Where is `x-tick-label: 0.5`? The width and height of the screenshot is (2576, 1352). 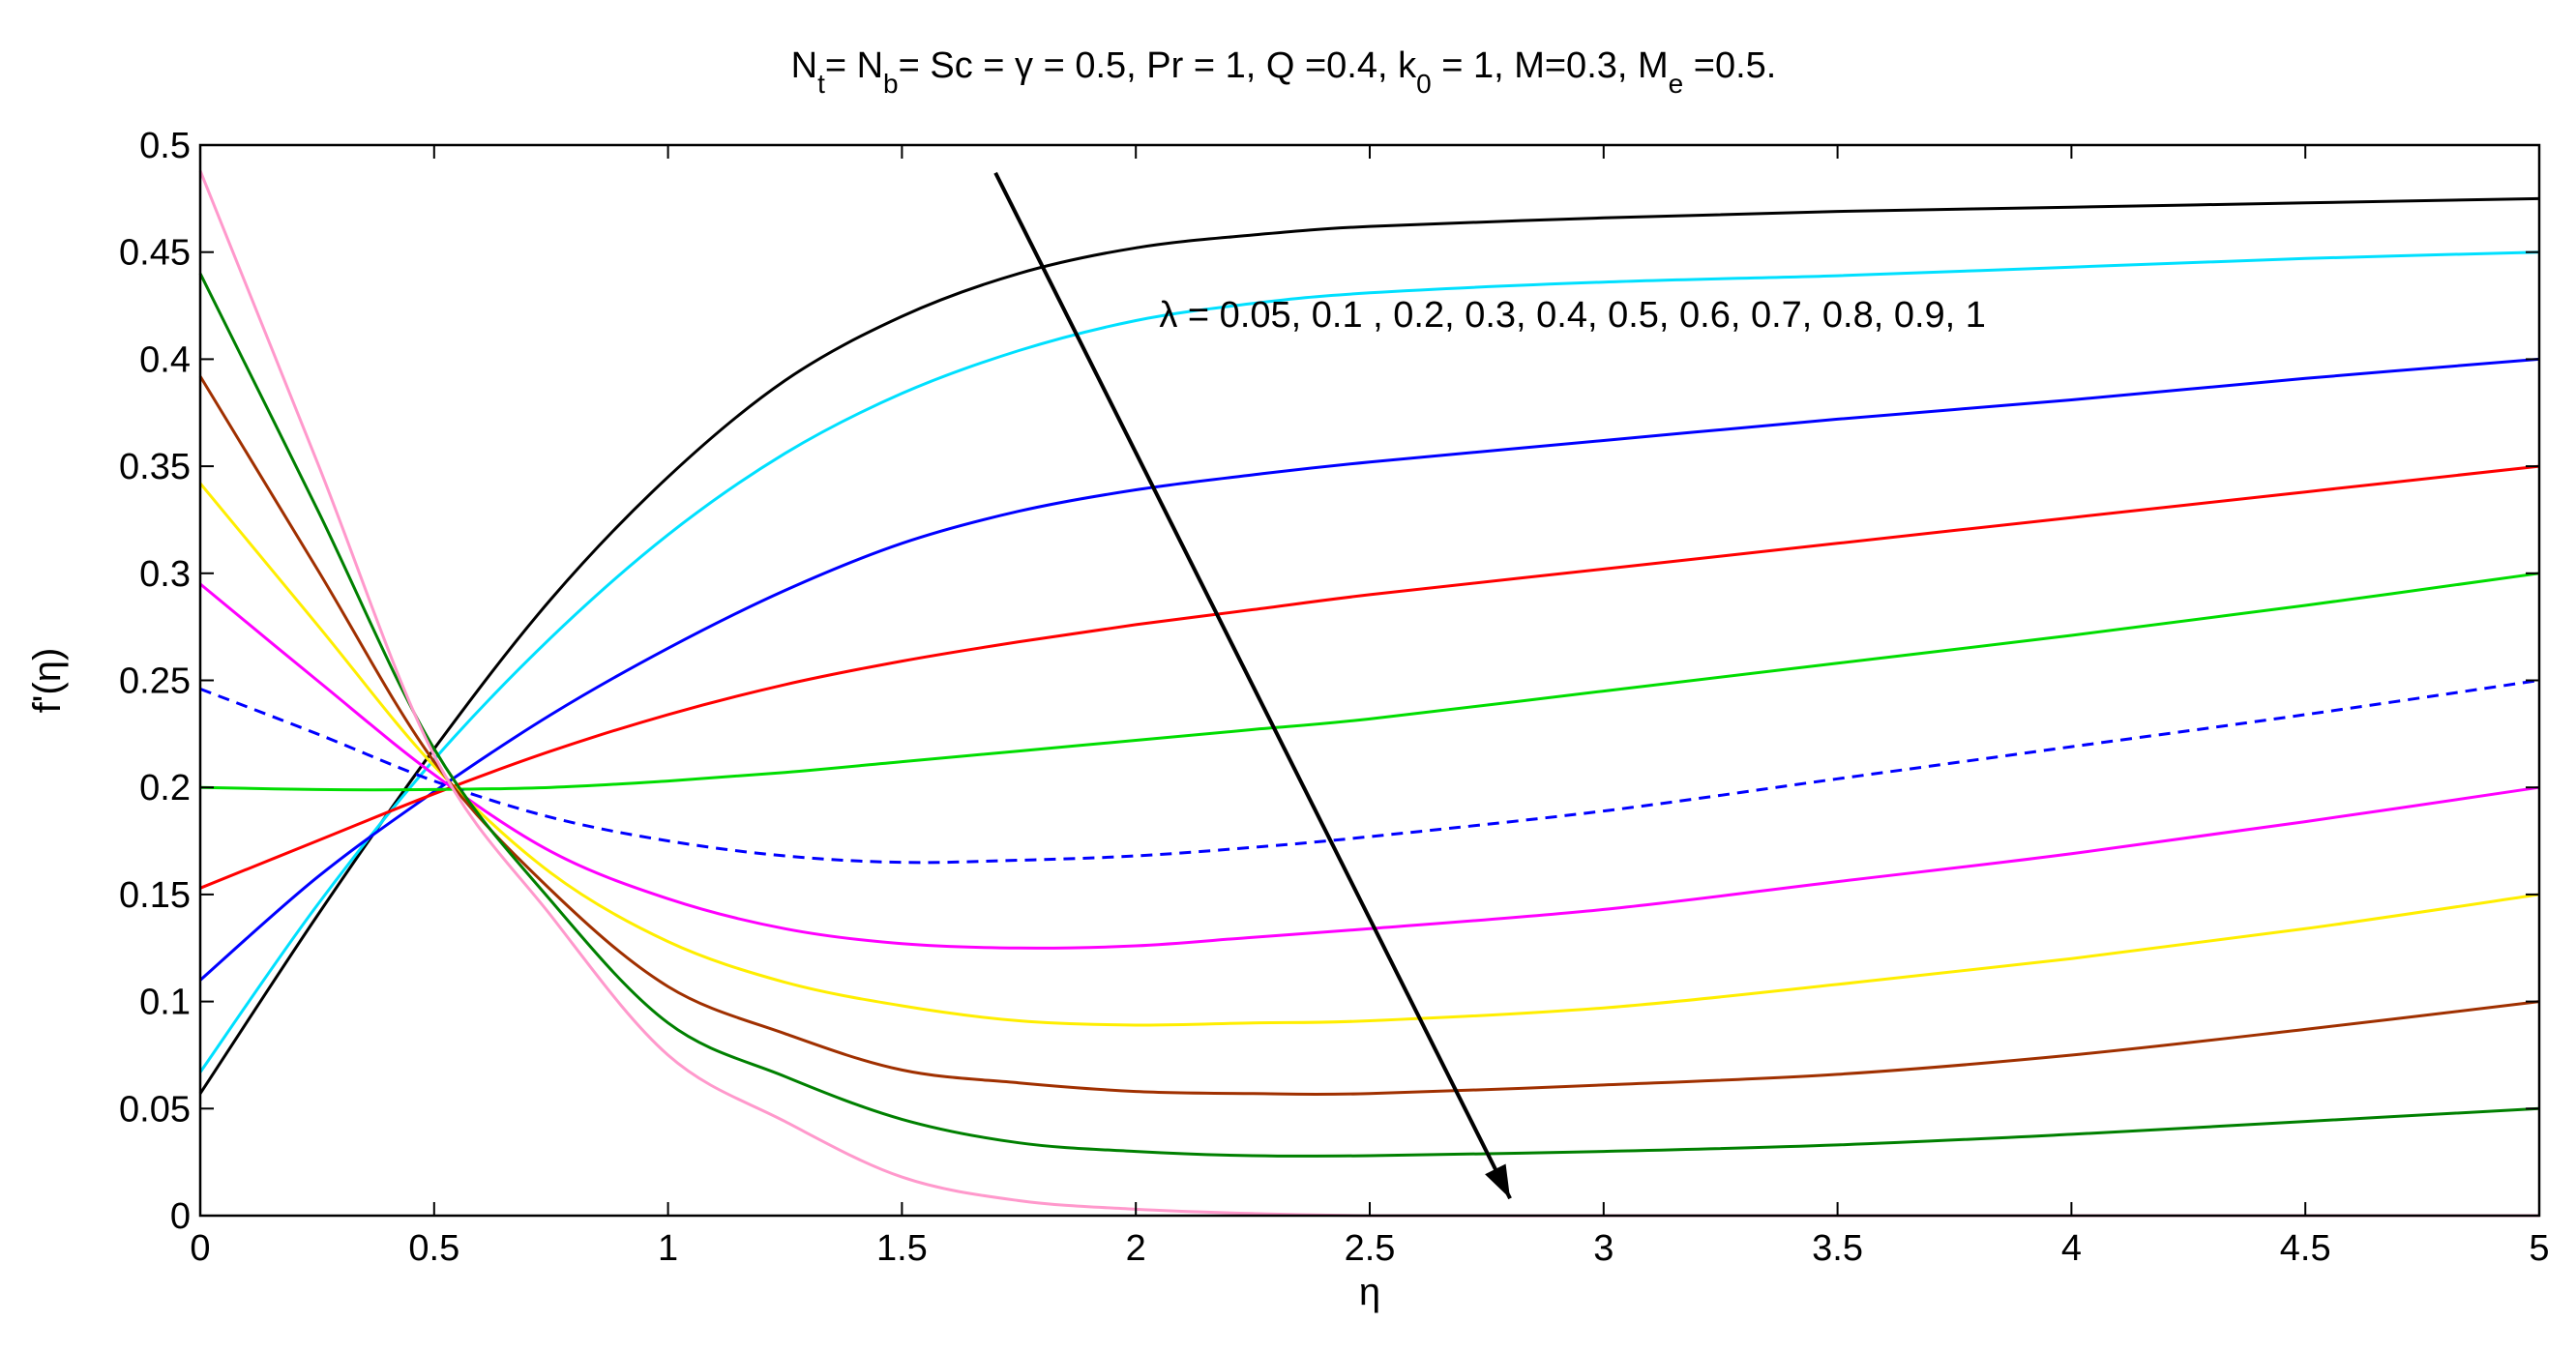
x-tick-label: 0.5 is located at coordinates (433, 1248).